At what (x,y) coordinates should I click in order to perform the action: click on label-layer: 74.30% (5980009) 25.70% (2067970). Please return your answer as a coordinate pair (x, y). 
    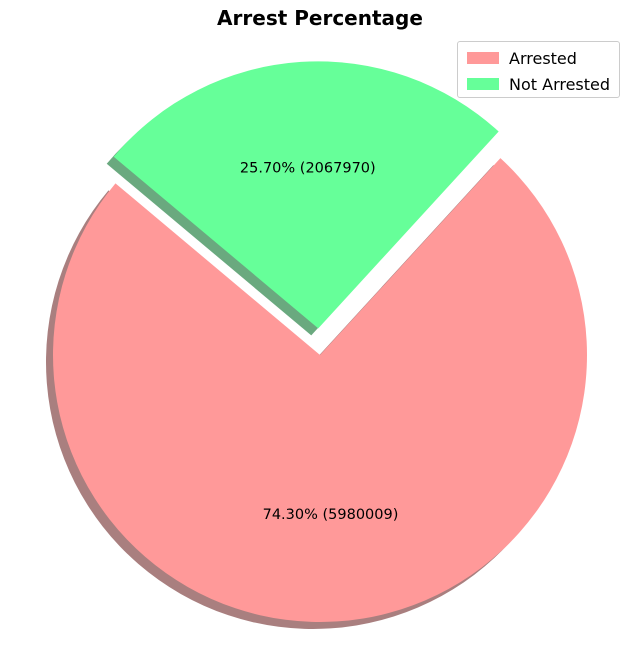
    Looking at the image, I should click on (319, 342).